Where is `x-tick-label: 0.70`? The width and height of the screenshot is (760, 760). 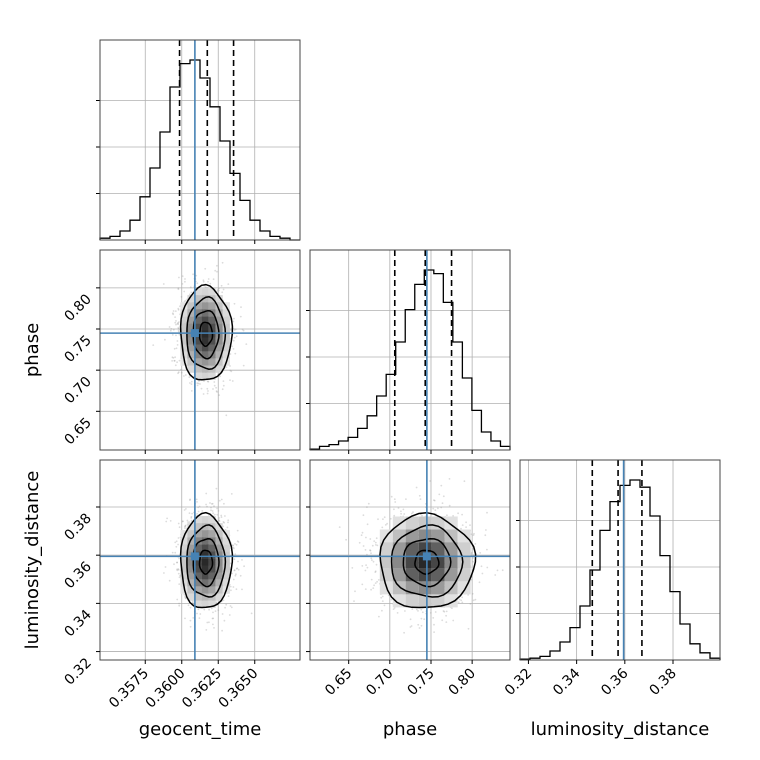
x-tick-label: 0.70 is located at coordinates (379, 682).